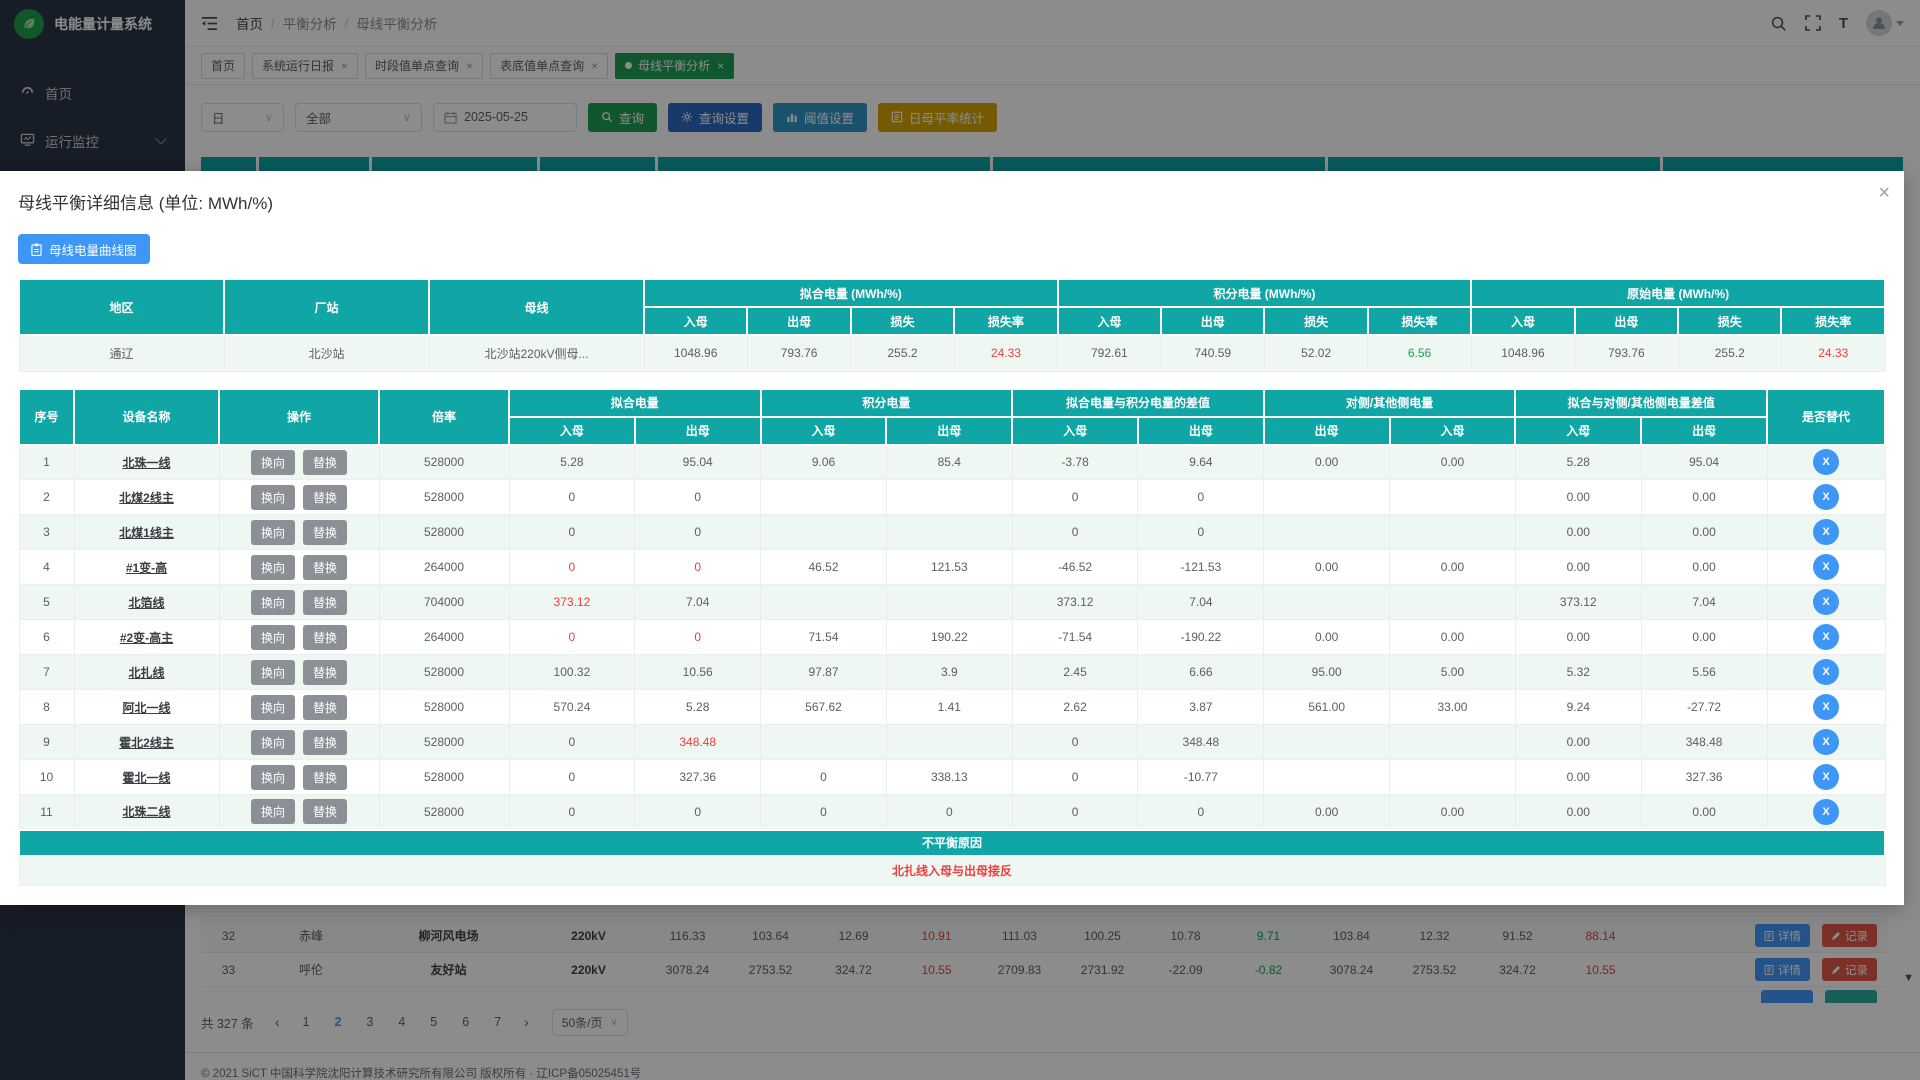  Describe the element at coordinates (434, 1022) in the screenshot. I see `page-button-5: 5` at that location.